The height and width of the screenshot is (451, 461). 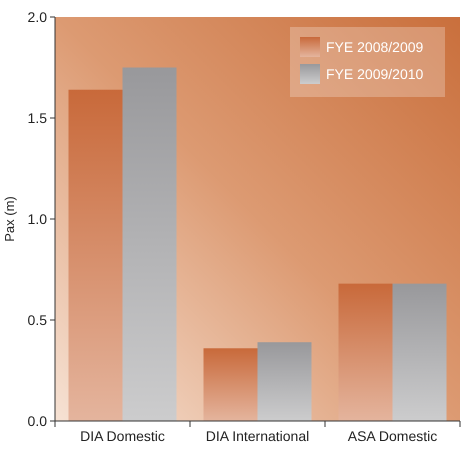 I want to click on y-axis-title: Pax (m), so click(x=9, y=219).